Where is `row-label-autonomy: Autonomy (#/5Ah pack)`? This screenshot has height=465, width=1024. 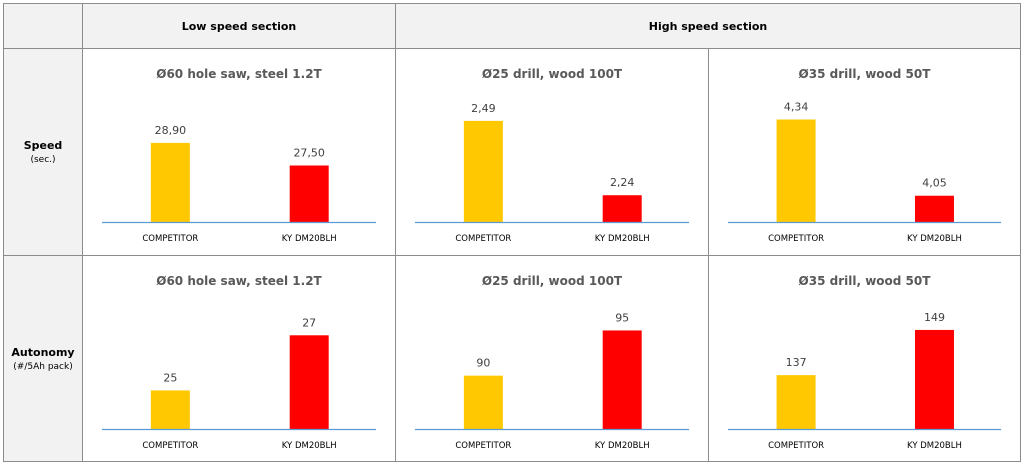
row-label-autonomy: Autonomy (#/5Ah pack) is located at coordinates (43, 358).